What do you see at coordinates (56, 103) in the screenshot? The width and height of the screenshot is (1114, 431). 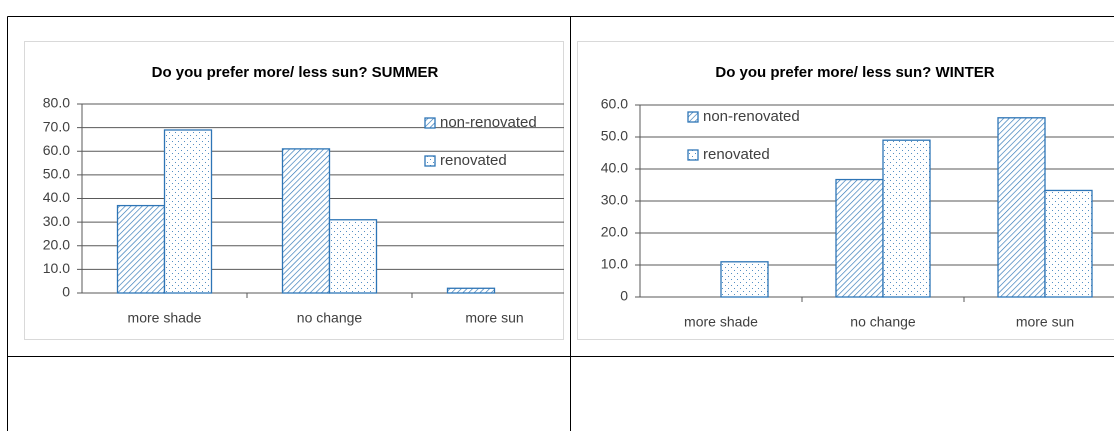 I see `y-tick-label: 80.0` at bounding box center [56, 103].